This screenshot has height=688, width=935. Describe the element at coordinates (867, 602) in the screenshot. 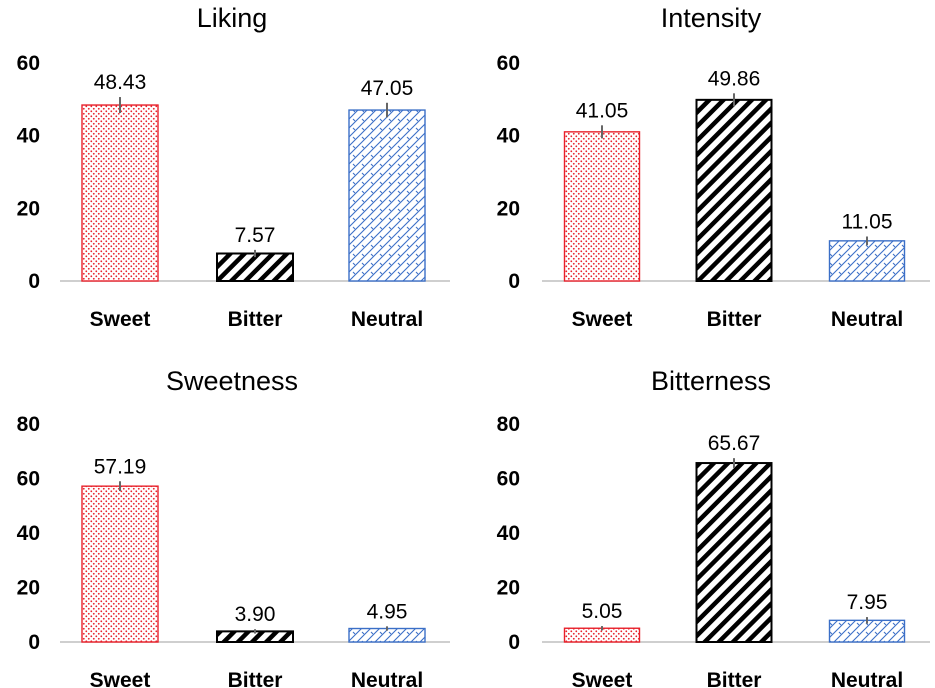

I see `data-label-neutral: 7.95` at that location.